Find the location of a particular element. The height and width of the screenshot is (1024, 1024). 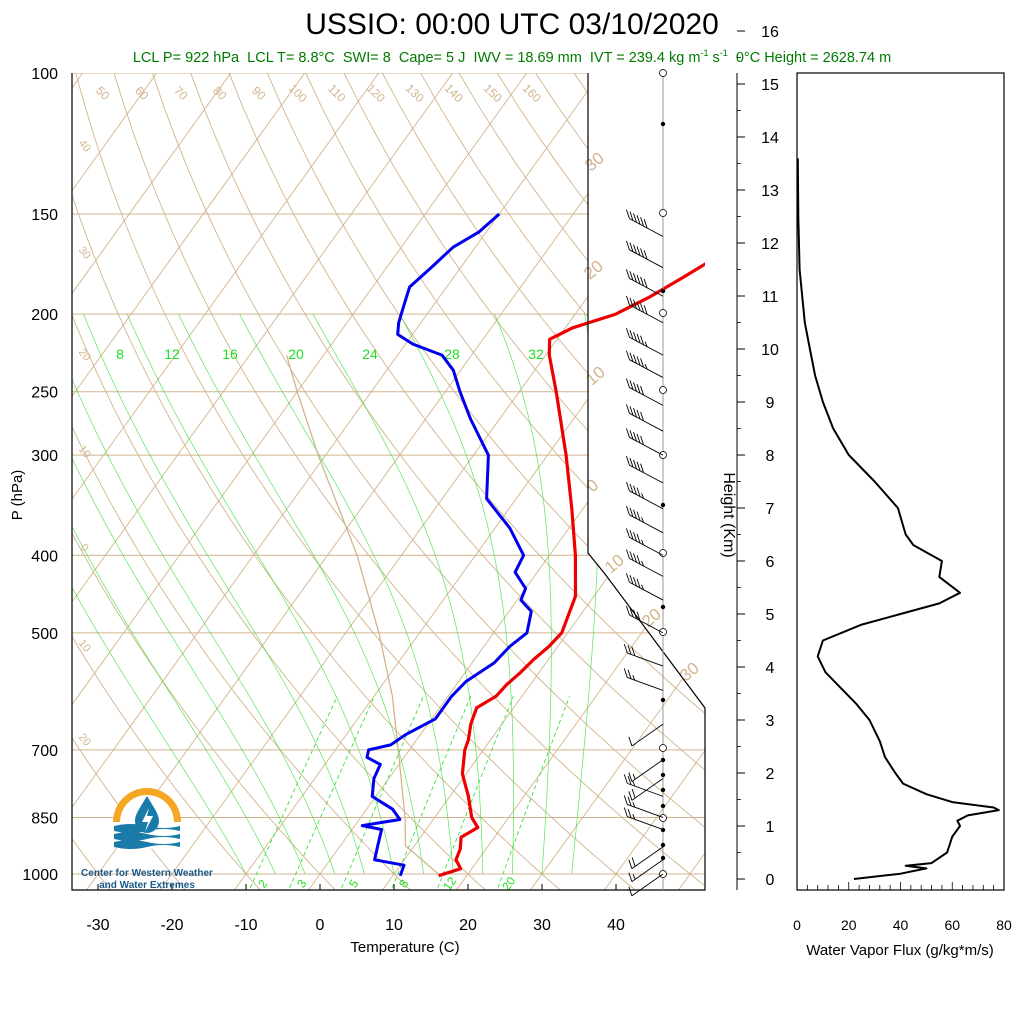

height-tick-label: 9 is located at coordinates (770, 403).